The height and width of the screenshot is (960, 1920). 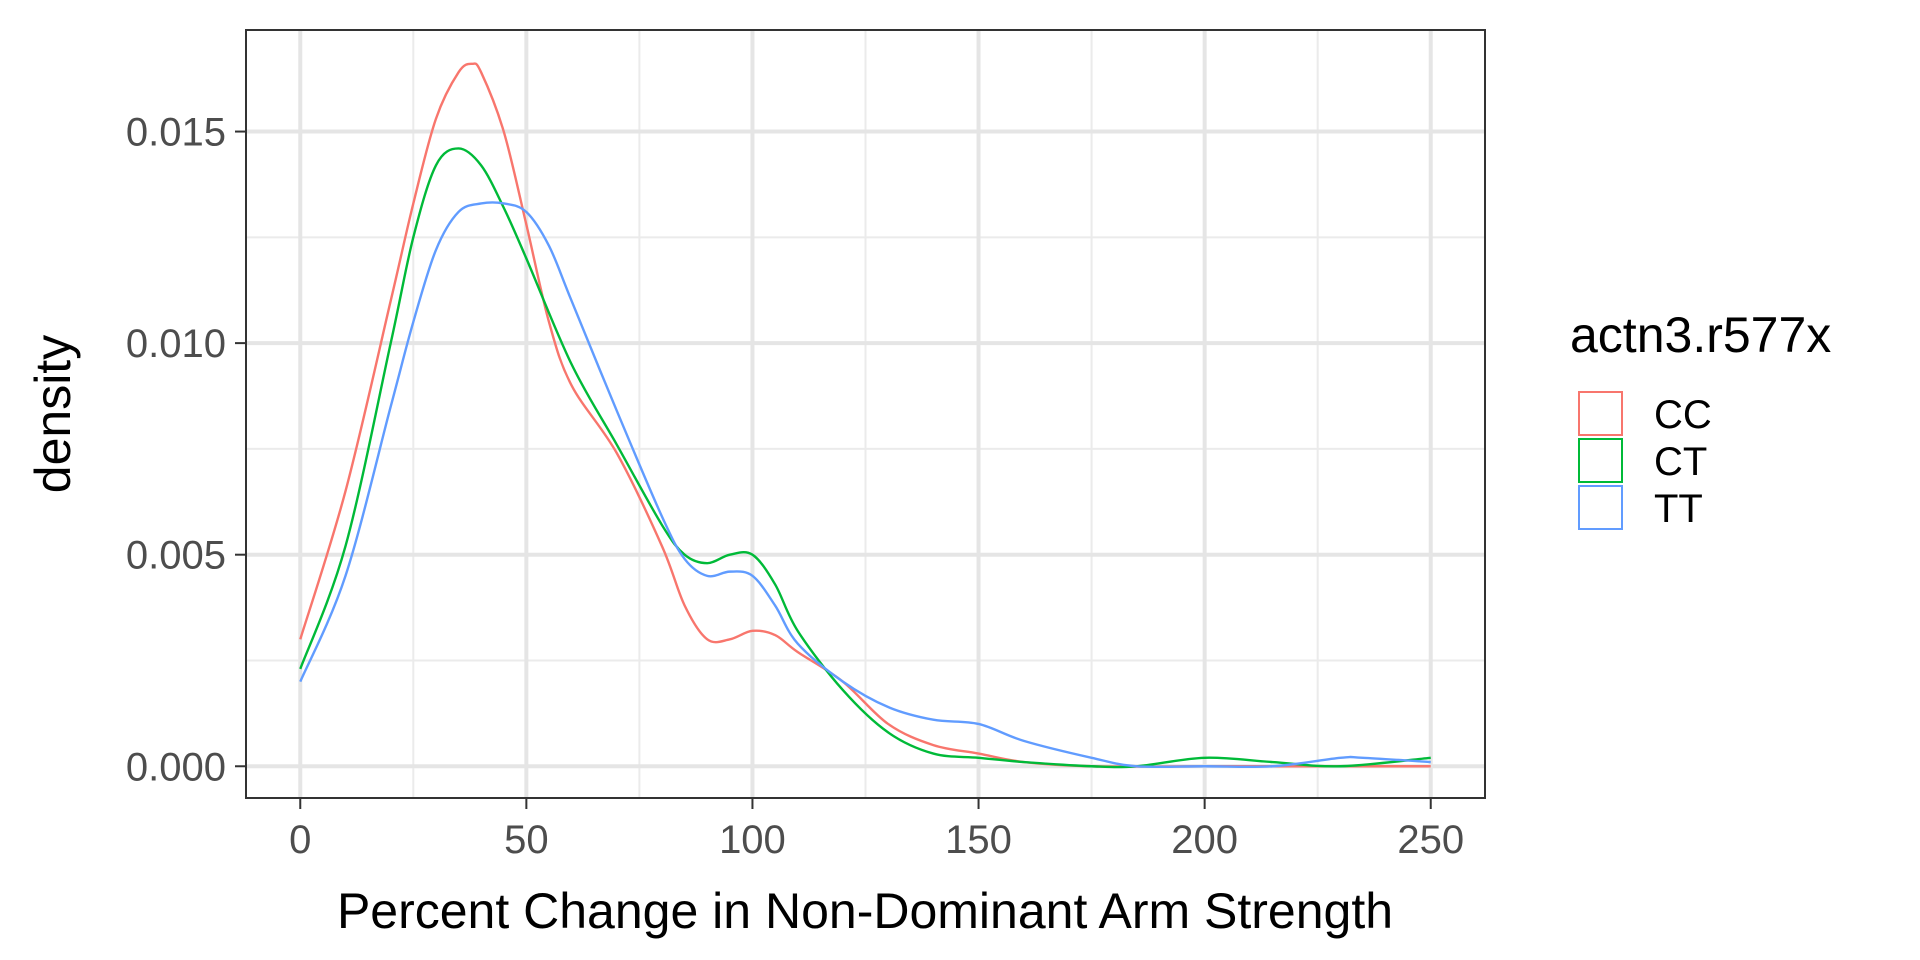 What do you see at coordinates (176, 133) in the screenshot?
I see `y-tick-label: 0.015` at bounding box center [176, 133].